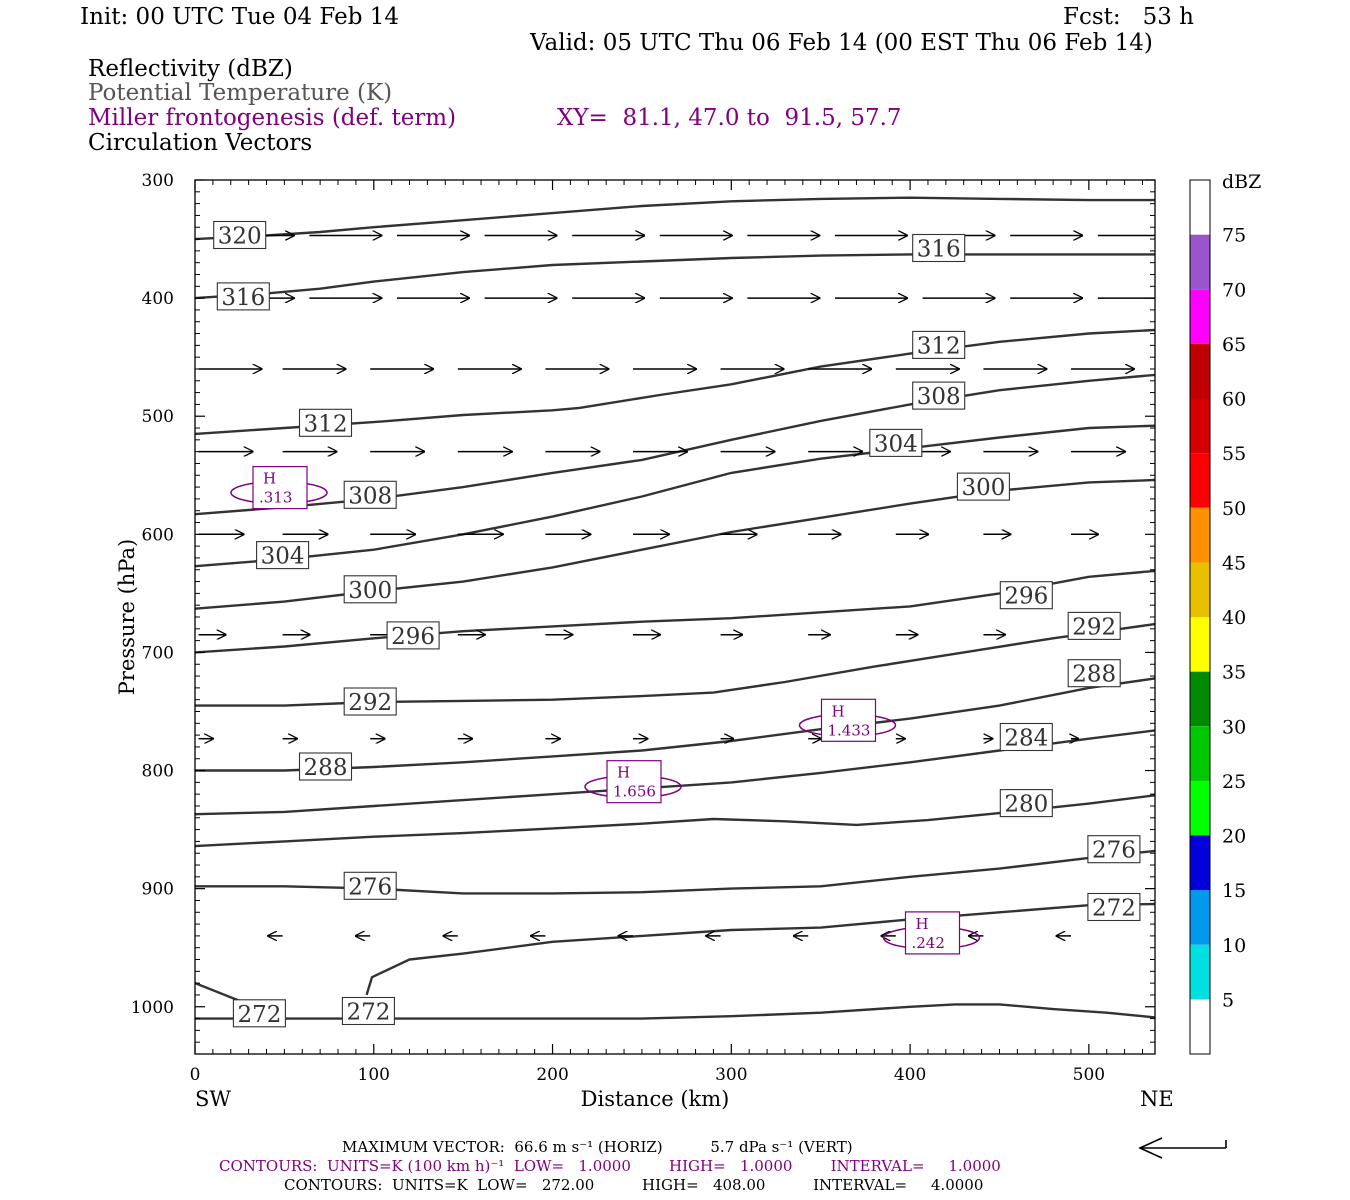 This screenshot has width=1350, height=1200. What do you see at coordinates (374, 1075) in the screenshot?
I see `x-tick-label: 100` at bounding box center [374, 1075].